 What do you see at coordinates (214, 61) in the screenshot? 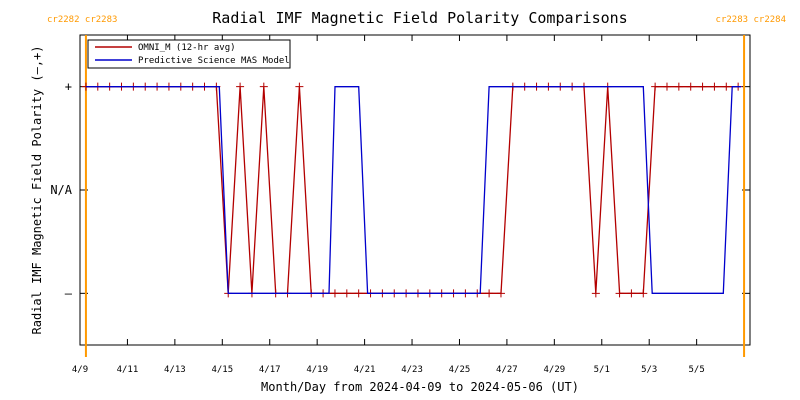
I see `legend-label-mas: Predictive Science MAS Model` at bounding box center [214, 61].